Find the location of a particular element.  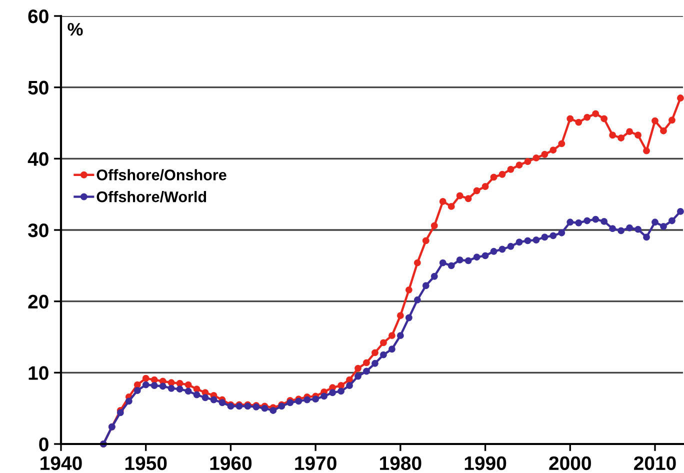

x-tick-label: 2010 is located at coordinates (655, 463).